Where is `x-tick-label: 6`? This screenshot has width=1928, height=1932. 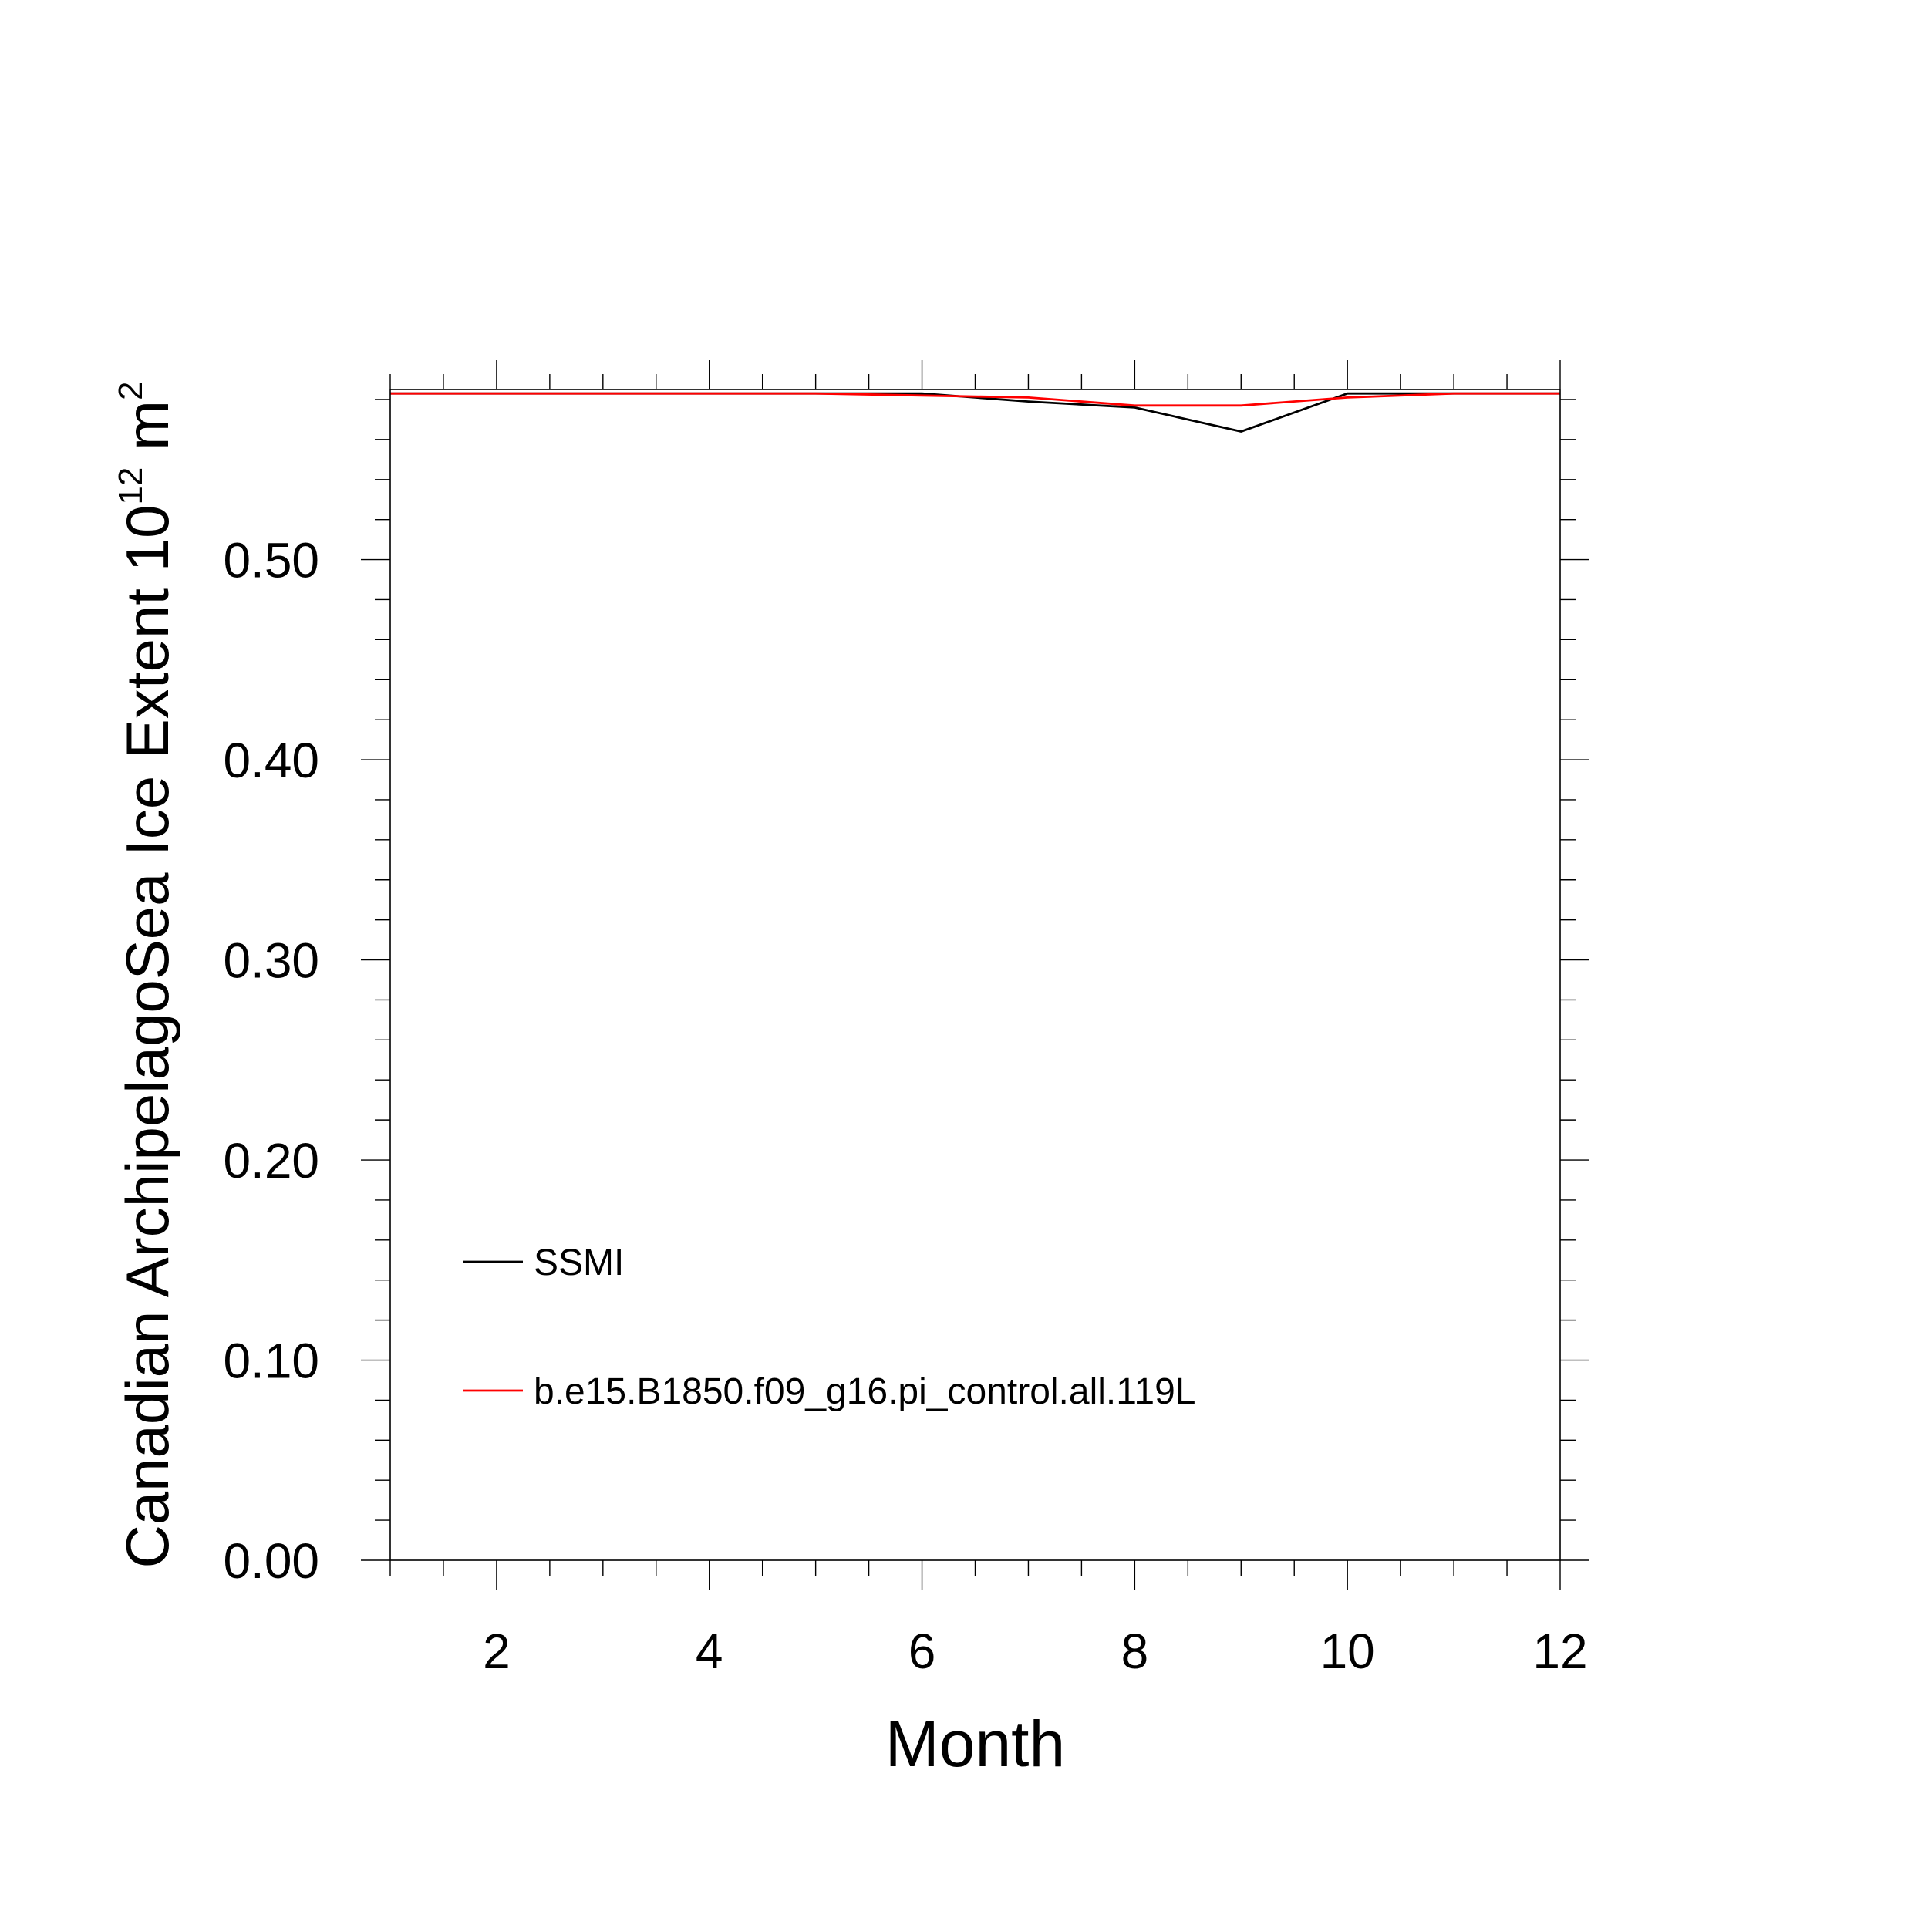 x-tick-label: 6 is located at coordinates (922, 1651).